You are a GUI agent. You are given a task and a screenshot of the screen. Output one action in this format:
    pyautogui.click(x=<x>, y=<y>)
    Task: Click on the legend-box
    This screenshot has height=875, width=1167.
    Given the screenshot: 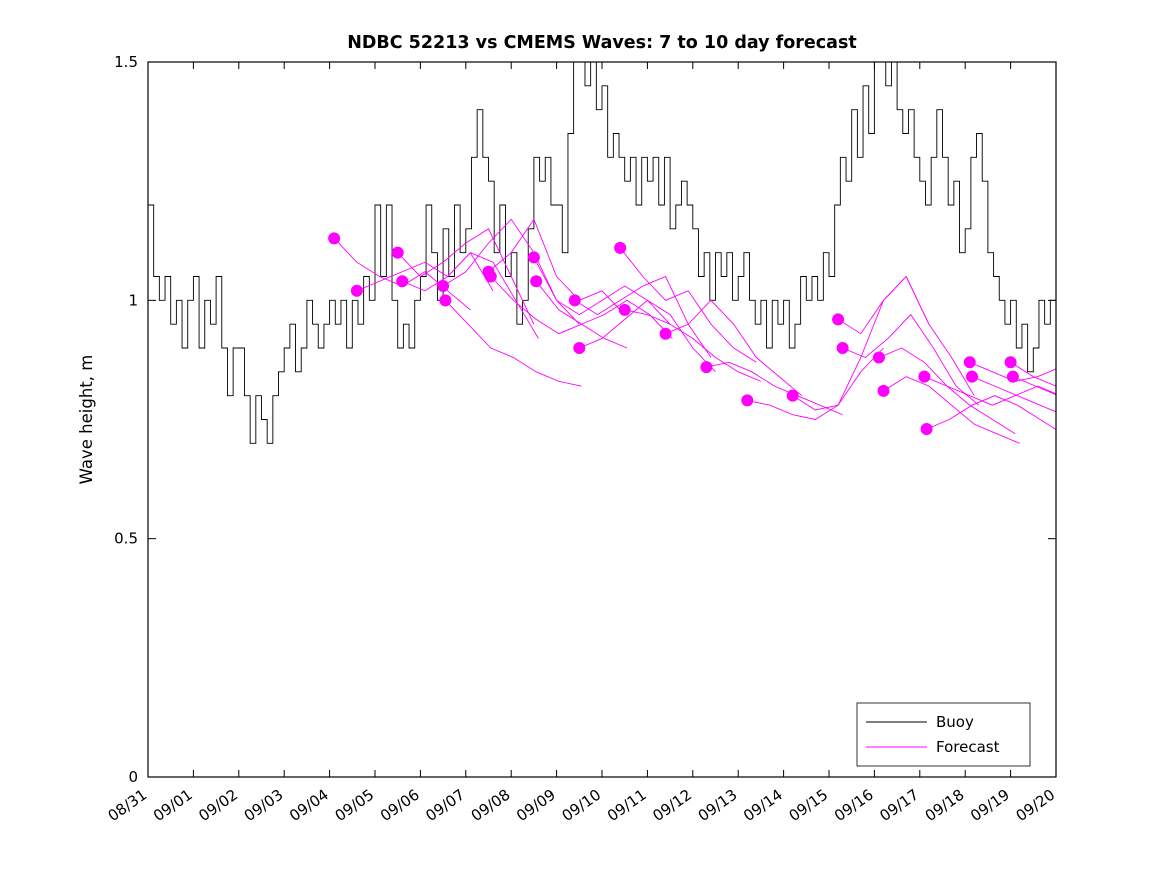 What is the action you would take?
    pyautogui.click(x=943, y=734)
    